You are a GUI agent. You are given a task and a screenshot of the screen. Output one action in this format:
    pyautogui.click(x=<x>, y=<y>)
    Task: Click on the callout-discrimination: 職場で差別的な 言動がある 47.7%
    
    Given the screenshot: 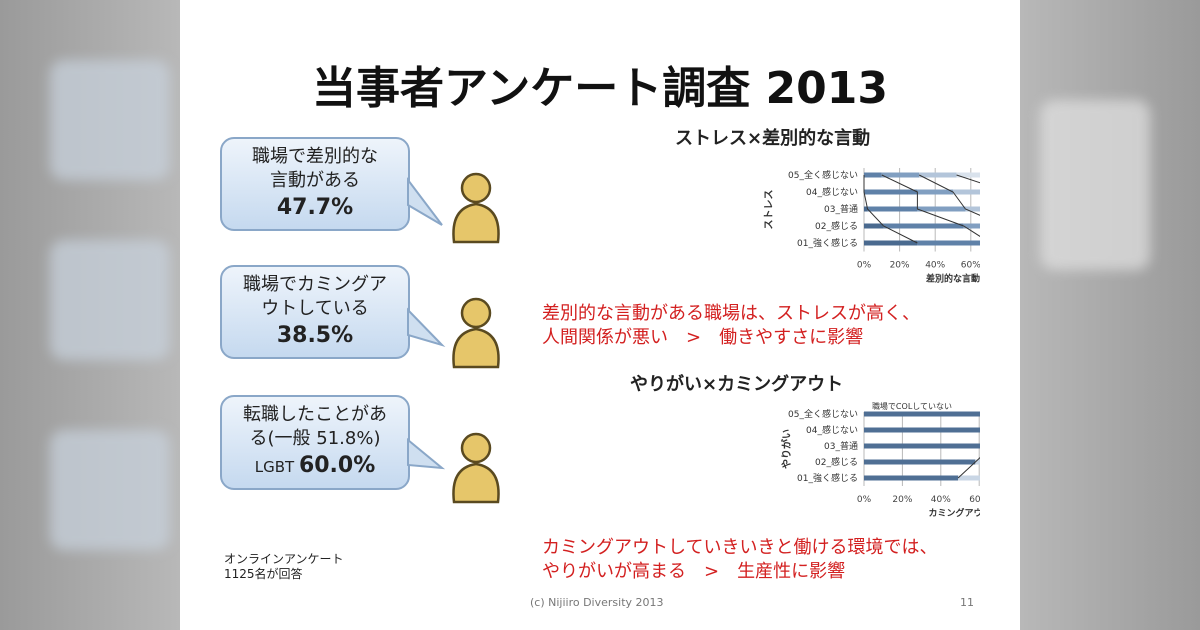 What is the action you would take?
    pyautogui.click(x=315, y=184)
    